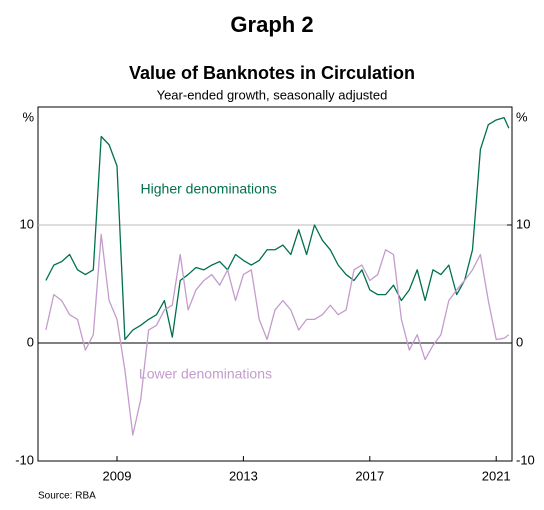 This screenshot has height=510, width=544. What do you see at coordinates (272, 94) in the screenshot?
I see `chart-subtitle: Year-ended growth, seasonally adjusted` at bounding box center [272, 94].